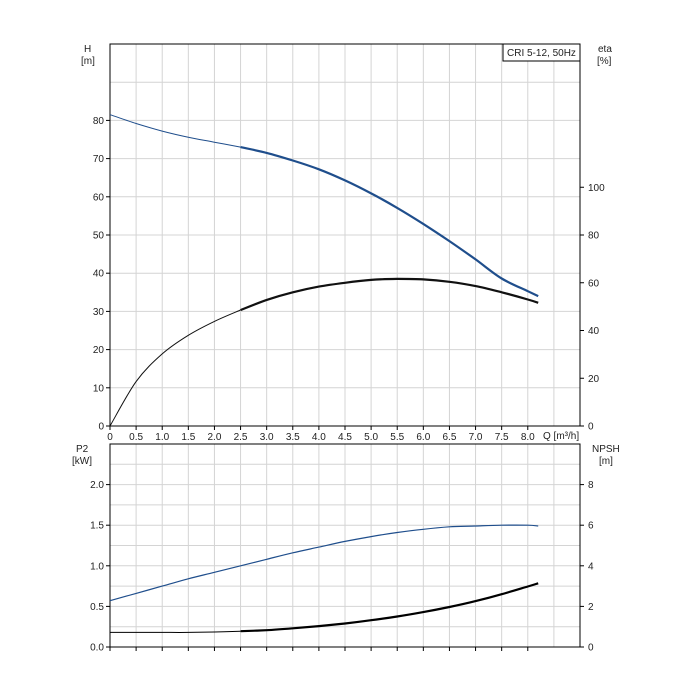 The width and height of the screenshot is (700, 700). I want to click on x-axis-label: Q [m³/h], so click(561, 436).